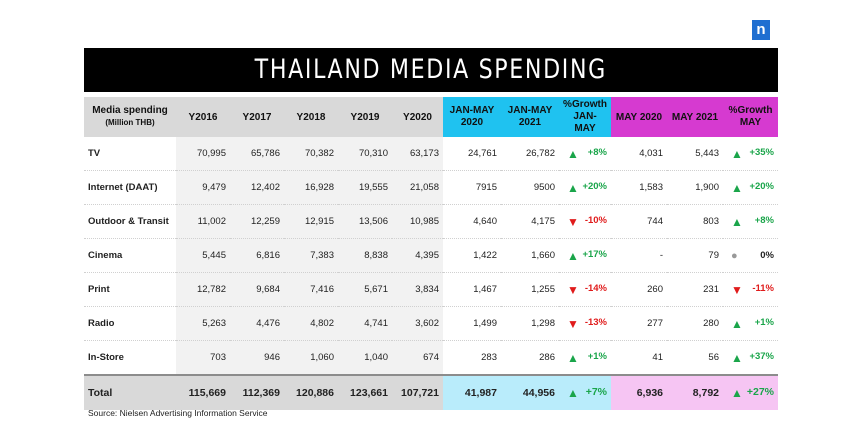  Describe the element at coordinates (585, 187) in the screenshot. I see `growth-jan-may-cell: ▲ +20%` at that location.